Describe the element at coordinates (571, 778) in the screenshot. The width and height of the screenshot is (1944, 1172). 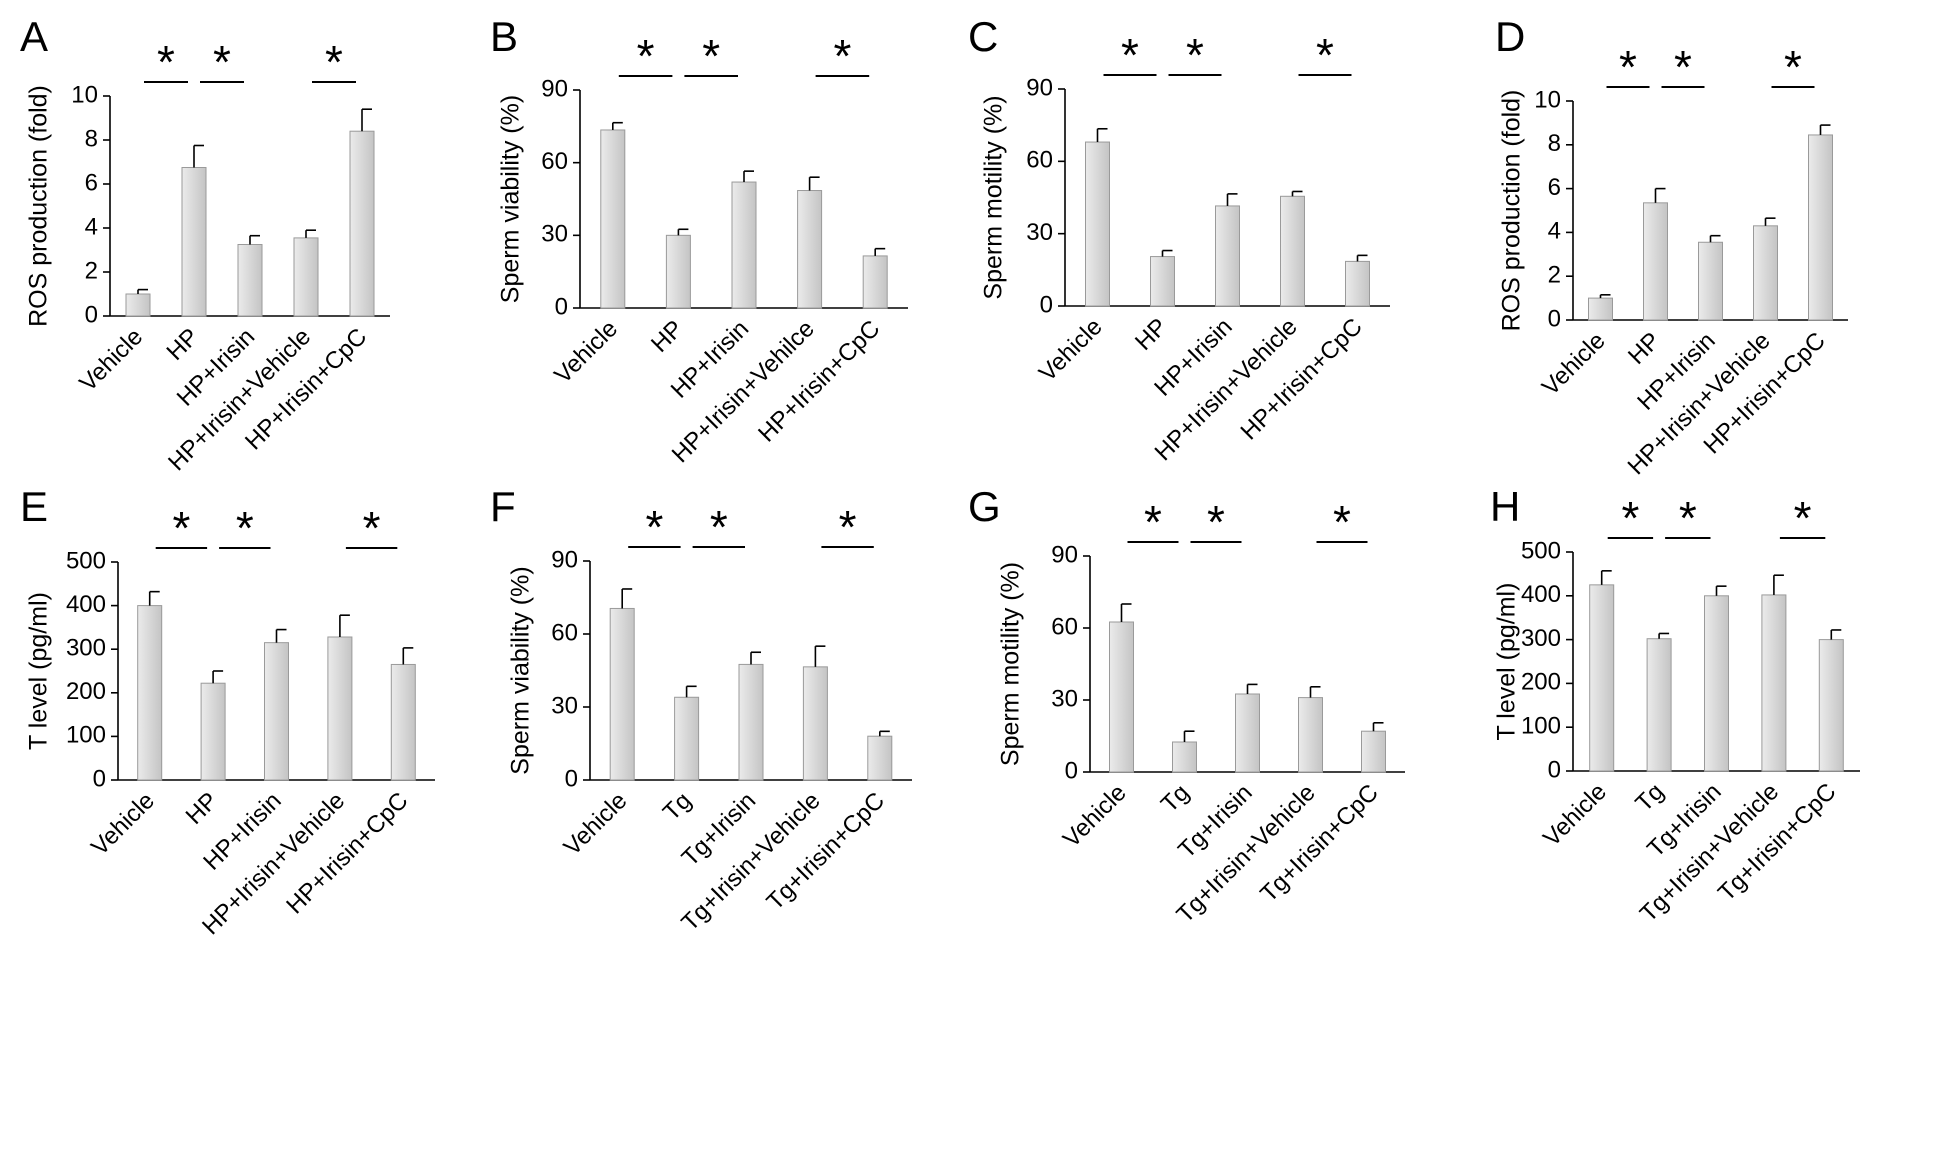
I see `y-tick-label-f: 0` at that location.